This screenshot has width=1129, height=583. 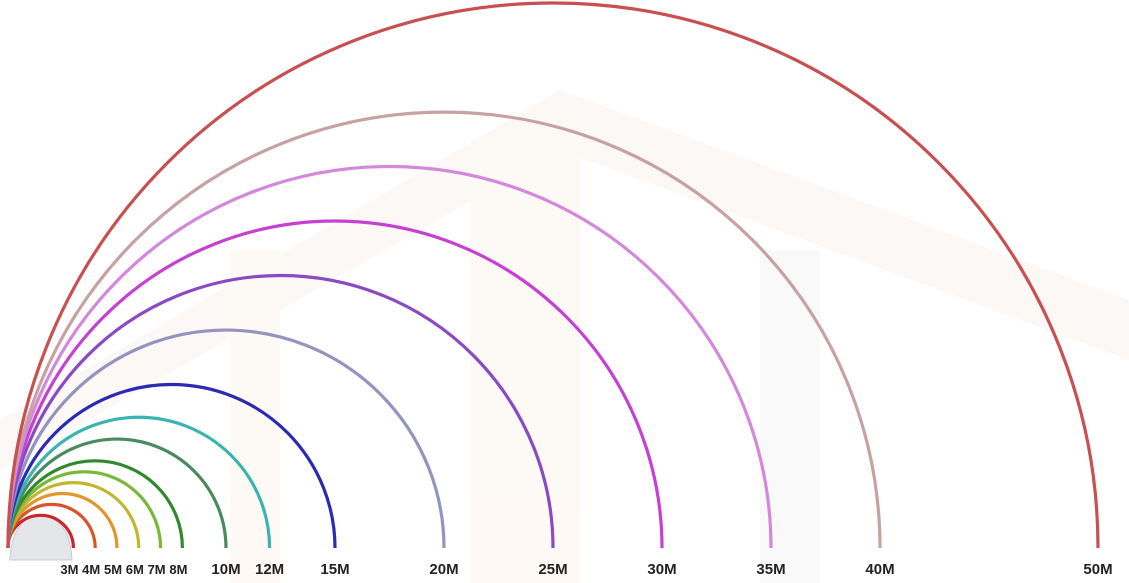 What do you see at coordinates (770, 569) in the screenshot?
I see `range-label: 35M` at bounding box center [770, 569].